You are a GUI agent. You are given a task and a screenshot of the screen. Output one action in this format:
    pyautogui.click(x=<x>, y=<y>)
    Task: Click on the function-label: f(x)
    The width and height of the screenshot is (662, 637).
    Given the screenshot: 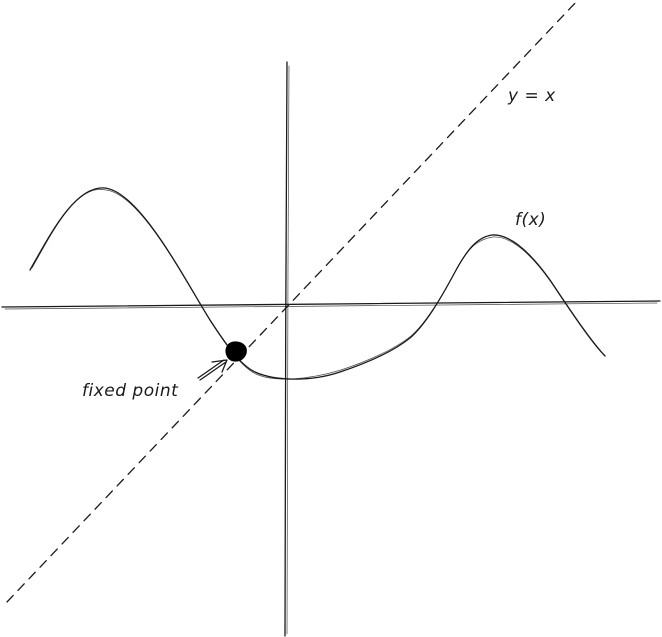 What is the action you would take?
    pyautogui.click(x=530, y=220)
    